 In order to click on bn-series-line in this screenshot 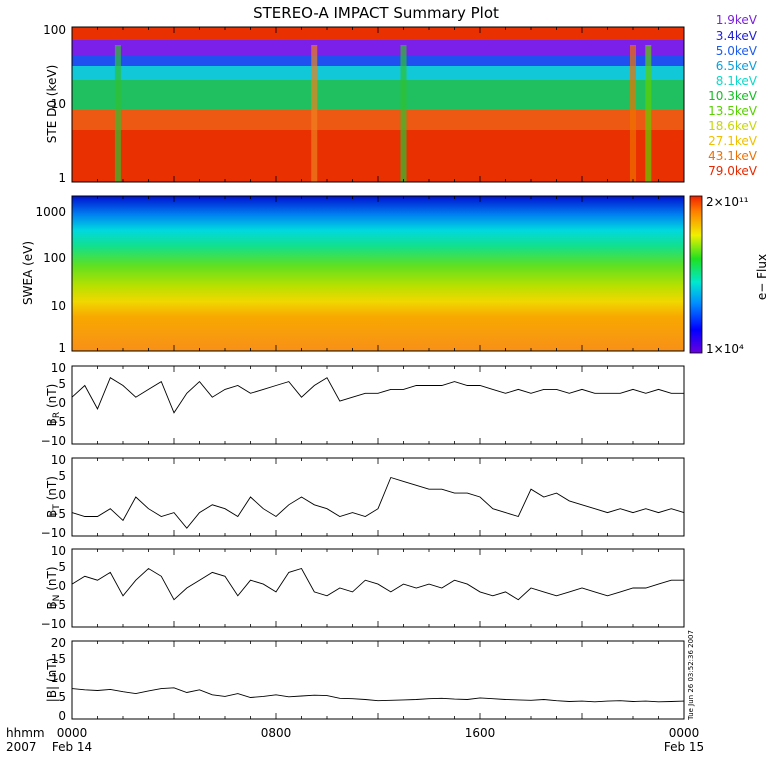, I will do `click(377, 584)`.